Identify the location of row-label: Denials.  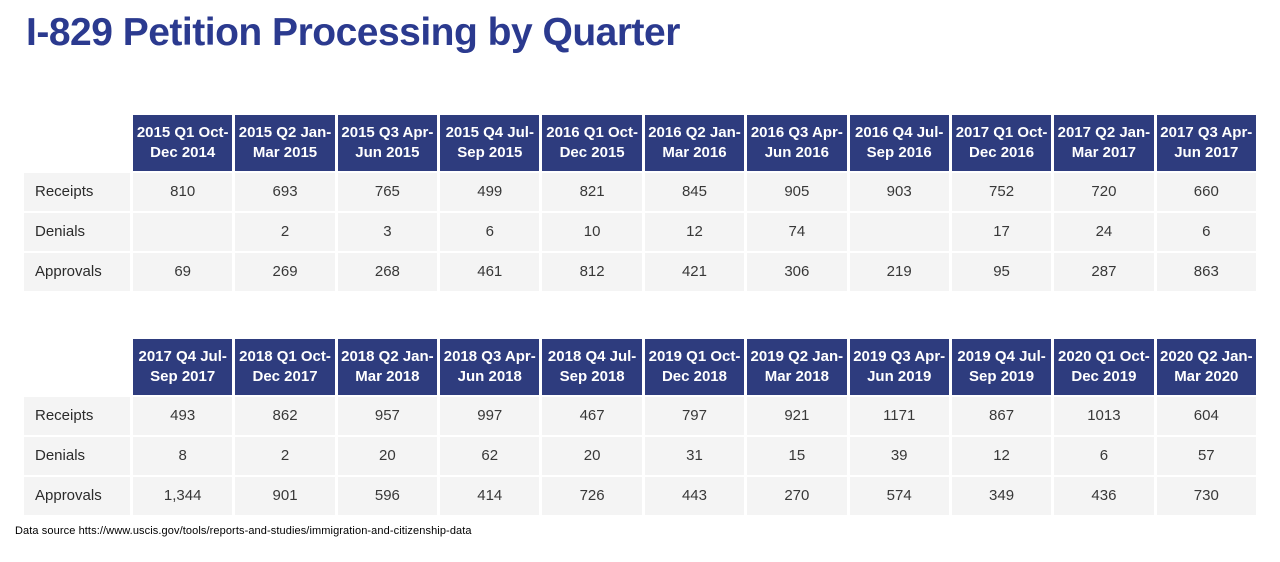
(77, 455).